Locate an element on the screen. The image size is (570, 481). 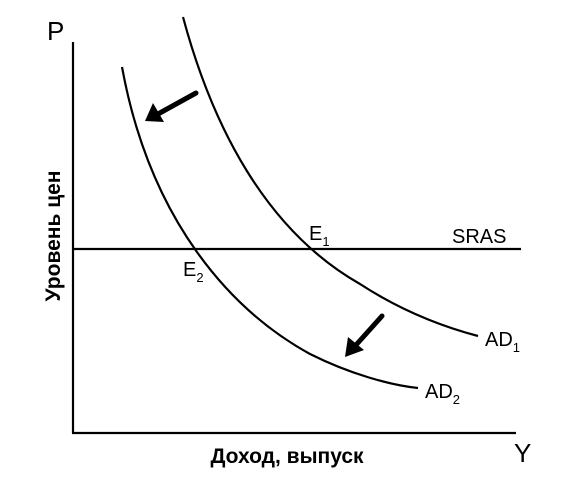
e2-label-main: E is located at coordinates (189, 270).